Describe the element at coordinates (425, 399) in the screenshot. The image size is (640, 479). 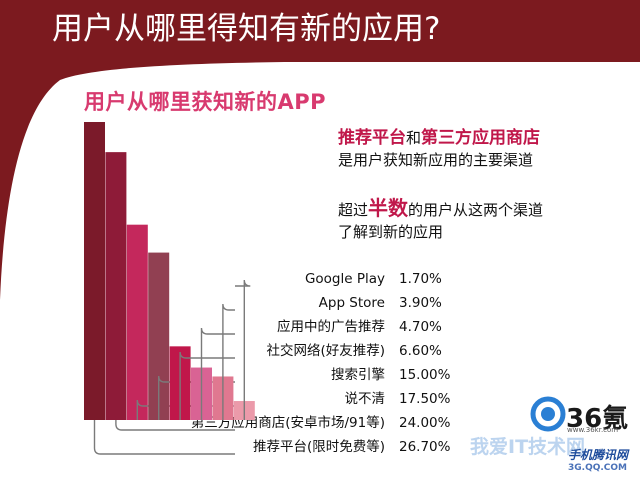
I see `value-label-2: 17.50%` at that location.